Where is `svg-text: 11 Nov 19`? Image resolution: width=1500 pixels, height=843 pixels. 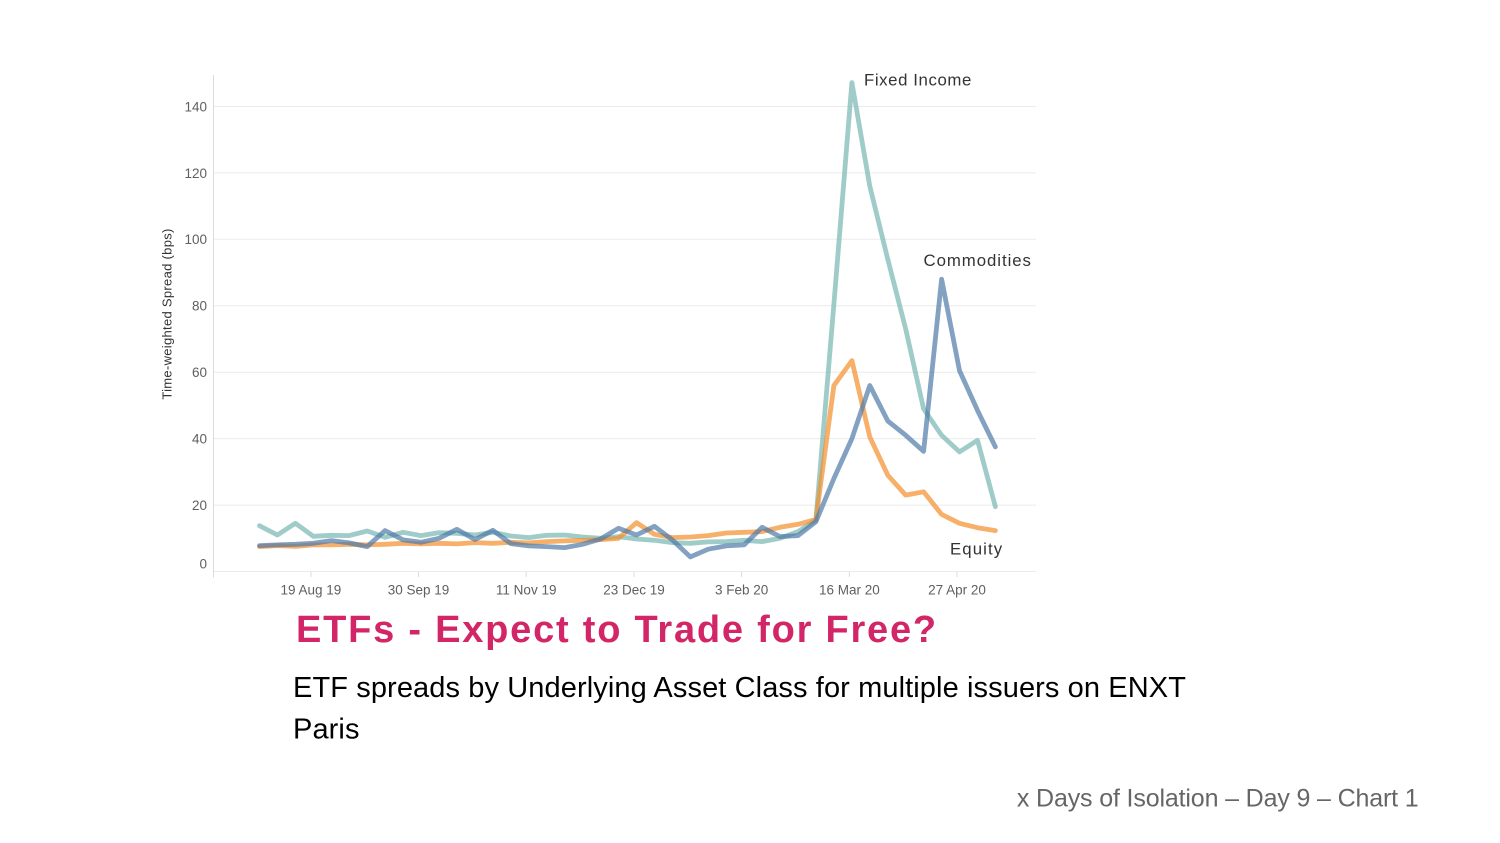 svg-text: 11 Nov 19 is located at coordinates (526, 590).